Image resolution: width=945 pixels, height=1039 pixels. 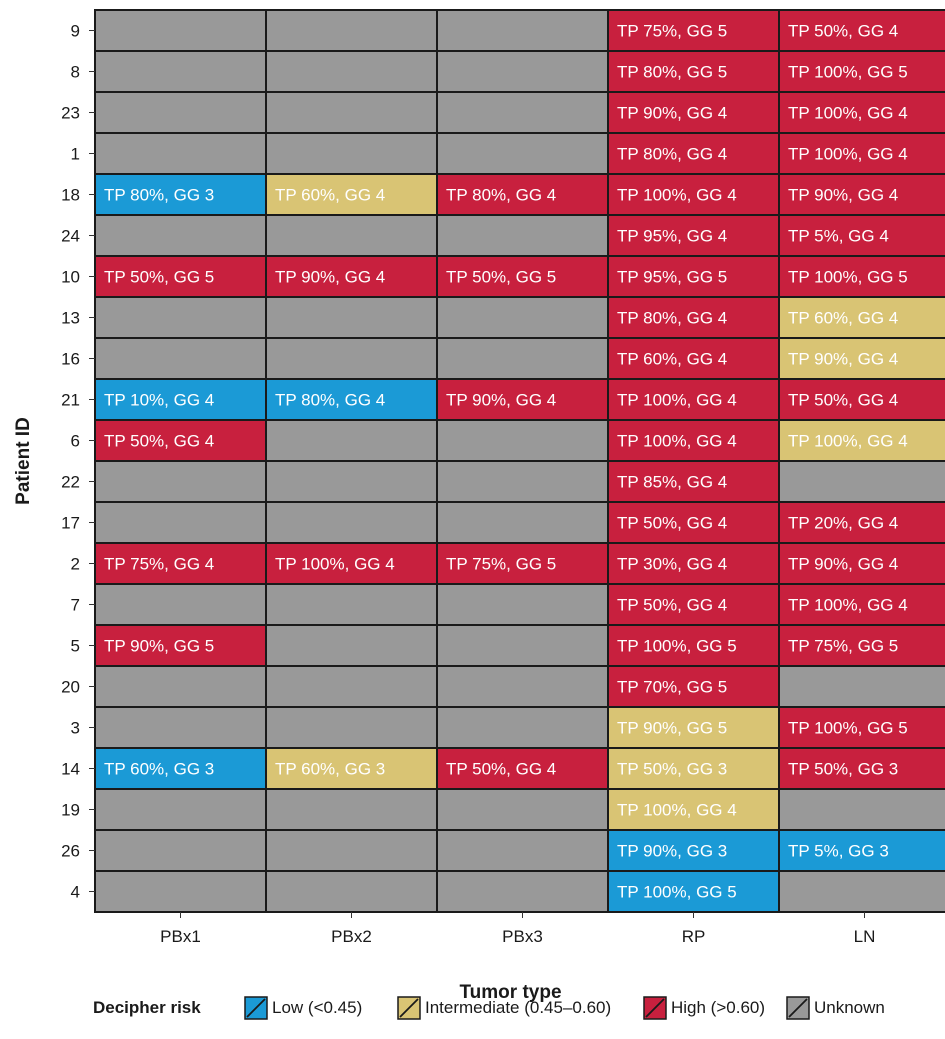 I want to click on cell-label-6-pbx1: TP 50%, GG 4, so click(x=159, y=441).